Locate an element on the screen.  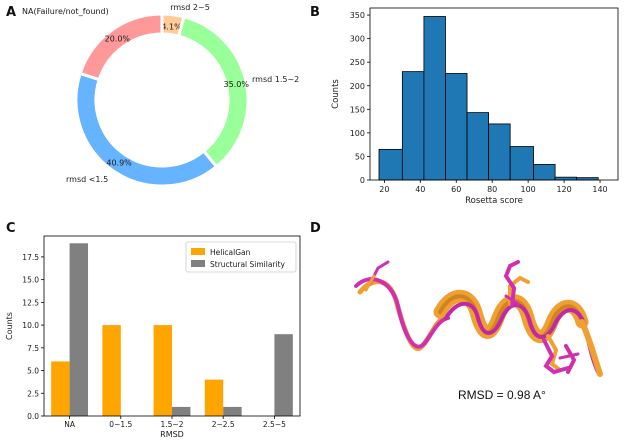
slice-category-label: rmsd 2~5 is located at coordinates (190, 7).